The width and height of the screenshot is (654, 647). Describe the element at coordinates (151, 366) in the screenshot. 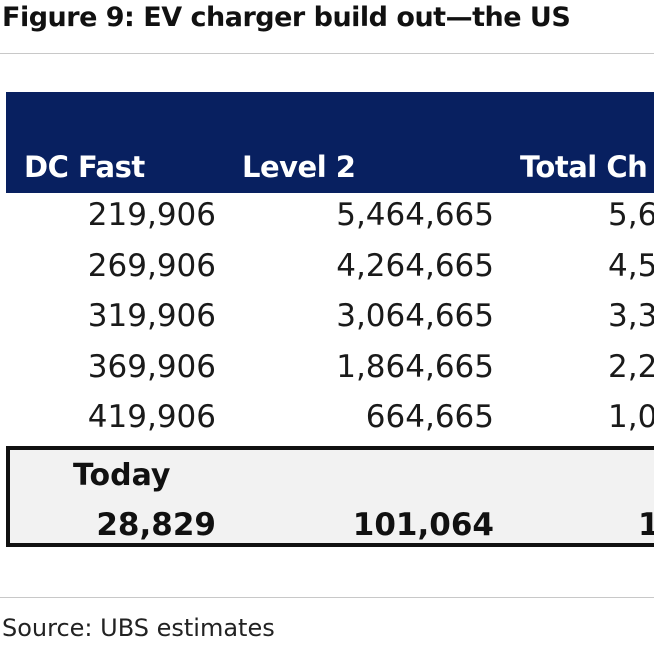

I see `cell-dc-fast: 369,906` at that location.